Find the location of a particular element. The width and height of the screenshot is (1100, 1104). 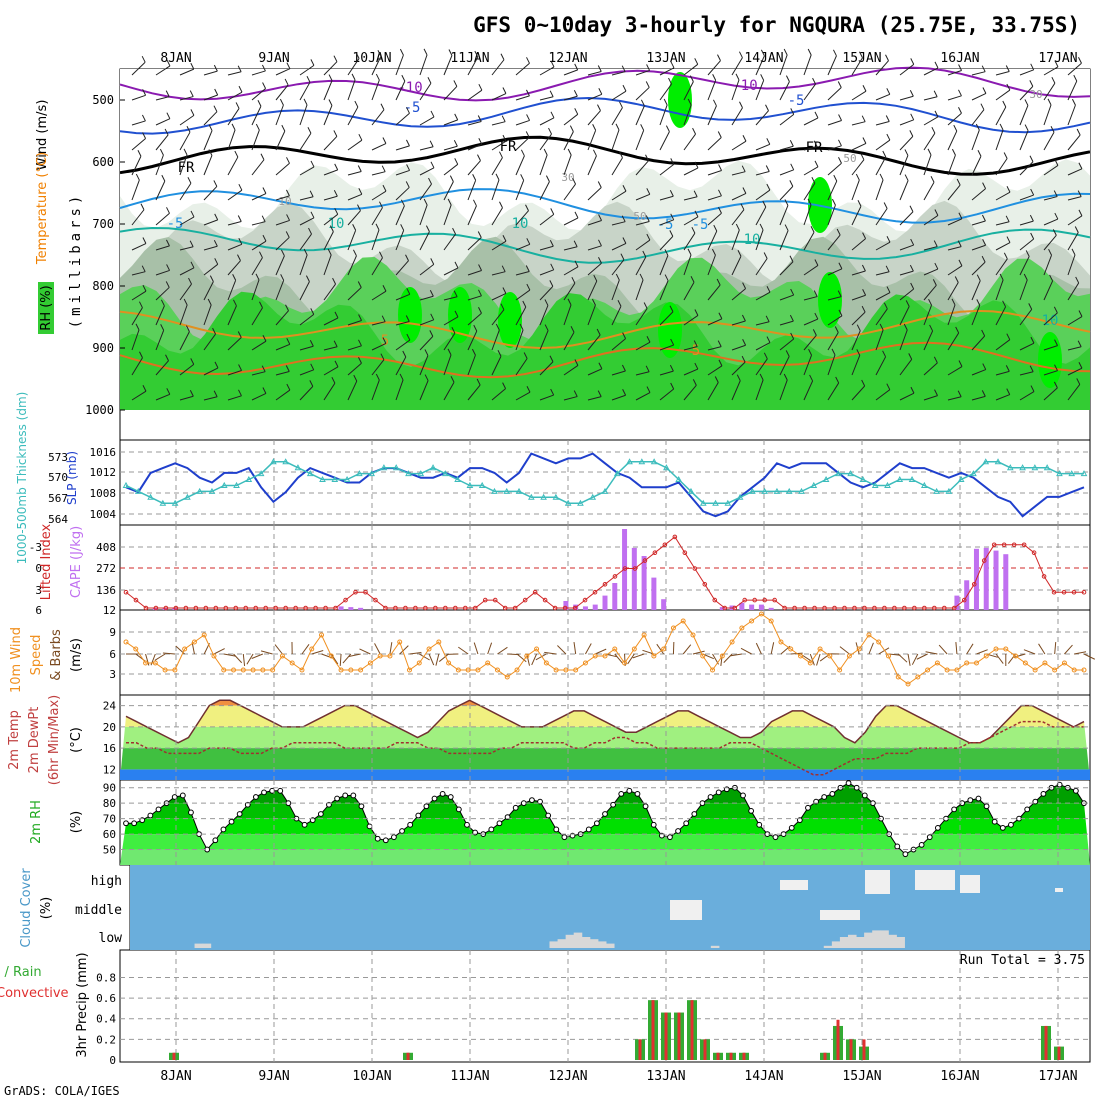

cape-tick-label: 12 is located at coordinates (109, 610).